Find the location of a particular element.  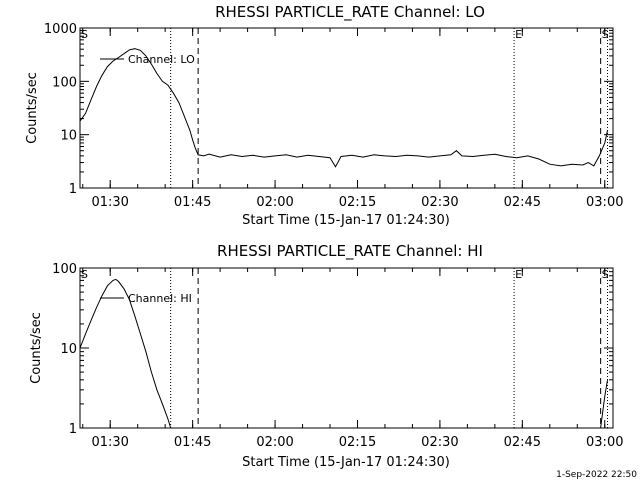

chart-title: RHESSI PARTICLE_RATE Channel: LO is located at coordinates (350, 12).